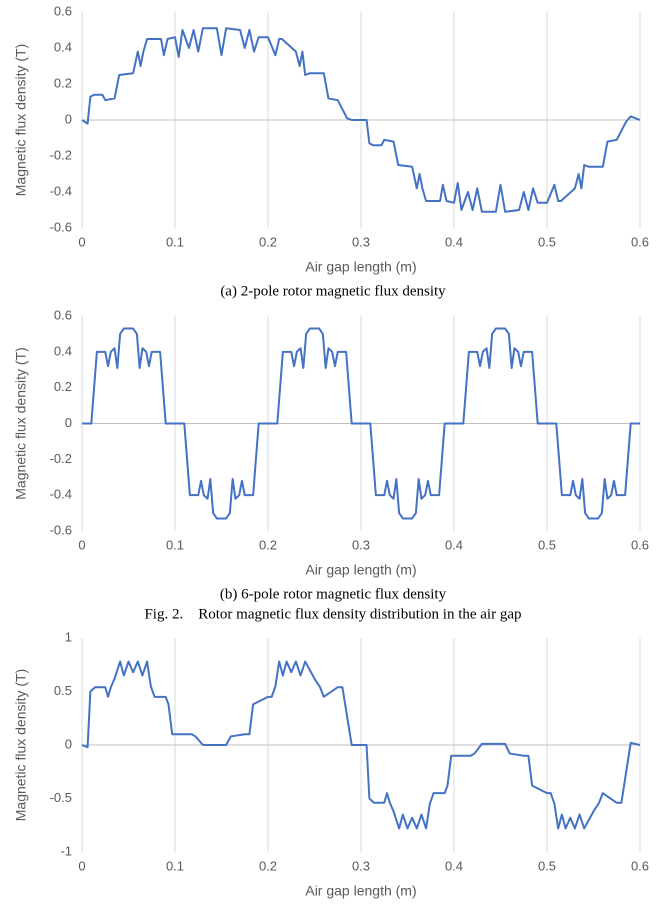  I want to click on y-tick-label: 0.5, so click(63, 690).